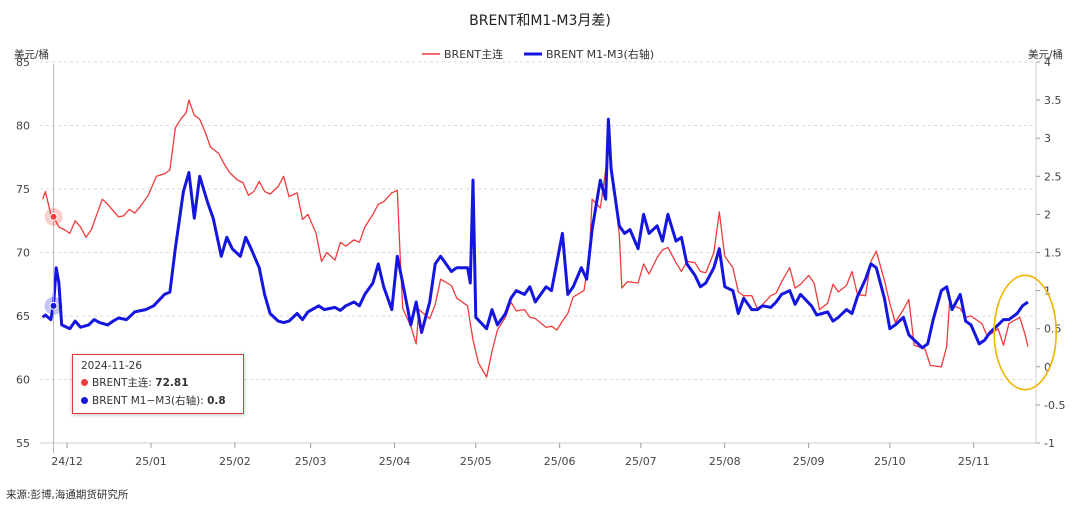  What do you see at coordinates (235, 461) in the screenshot?
I see `x-tick-label: 25/02` at bounding box center [235, 461].